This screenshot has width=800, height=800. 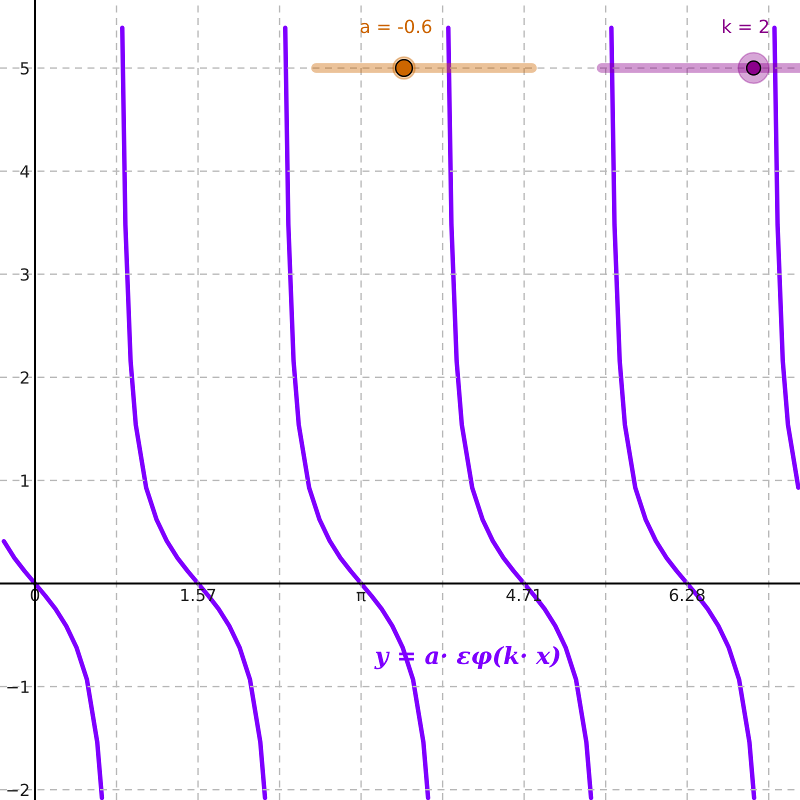 I want to click on x-tick-label: π, so click(x=361, y=597).